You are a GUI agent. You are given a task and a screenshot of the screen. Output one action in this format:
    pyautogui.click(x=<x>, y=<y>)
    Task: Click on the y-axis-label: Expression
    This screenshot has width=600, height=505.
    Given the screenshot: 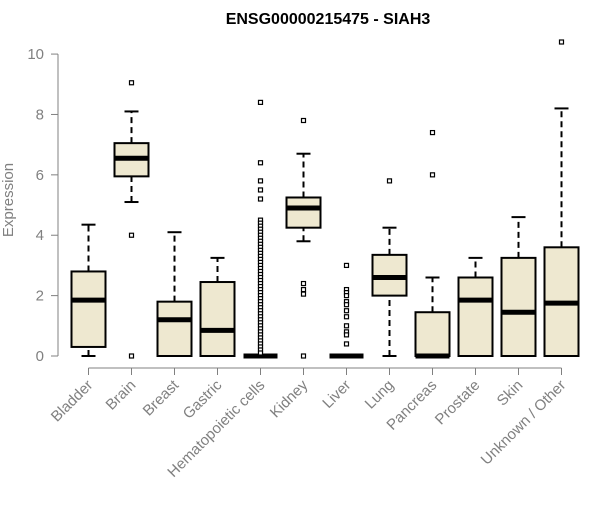 What is the action you would take?
    pyautogui.click(x=8, y=200)
    